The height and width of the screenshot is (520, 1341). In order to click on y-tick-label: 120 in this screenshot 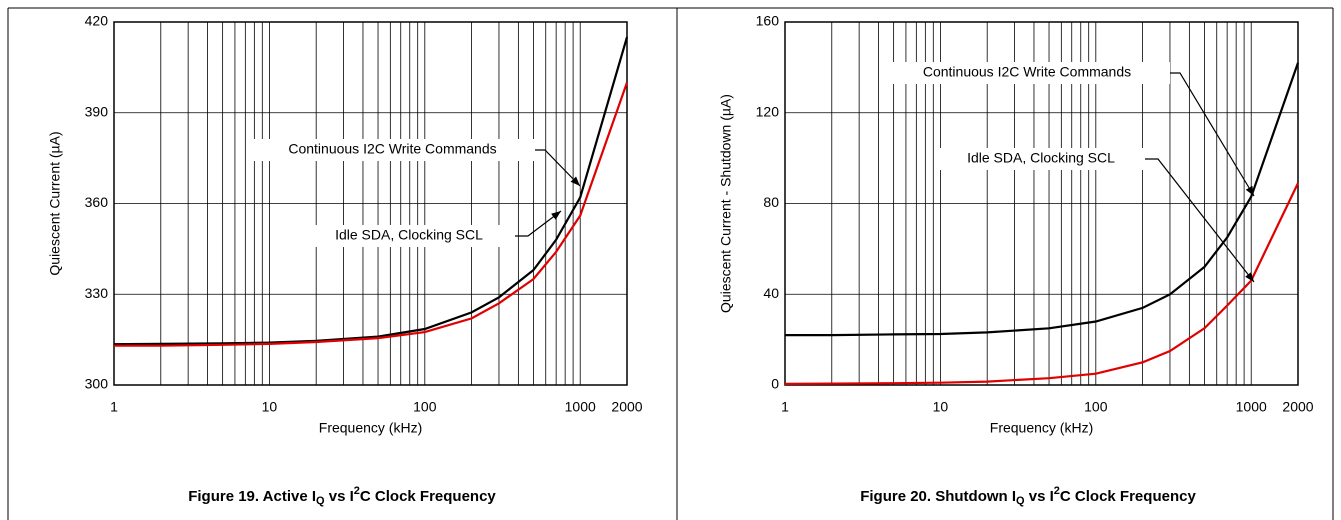, I will do `click(768, 111)`.